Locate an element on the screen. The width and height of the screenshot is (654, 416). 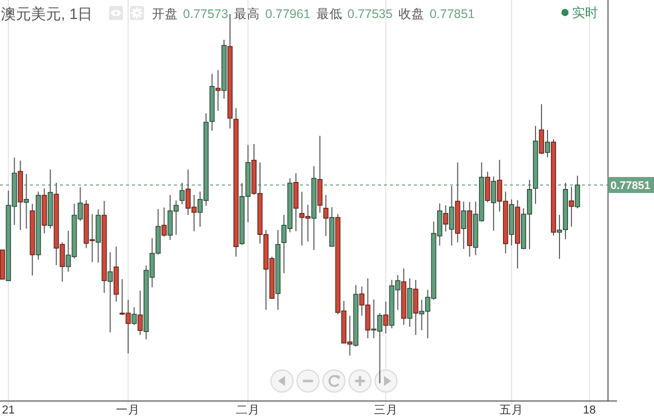
annotation: 开盘 0.77573 is located at coordinates (190, 14).